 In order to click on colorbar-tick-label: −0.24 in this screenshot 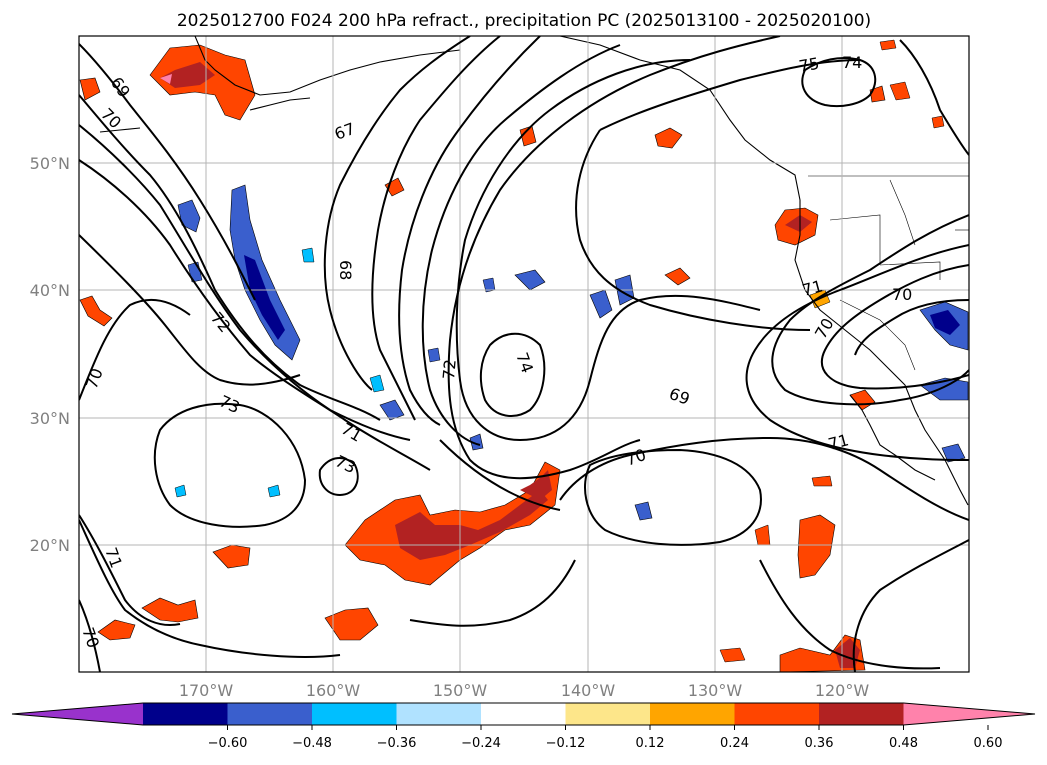, I will do `click(481, 743)`.